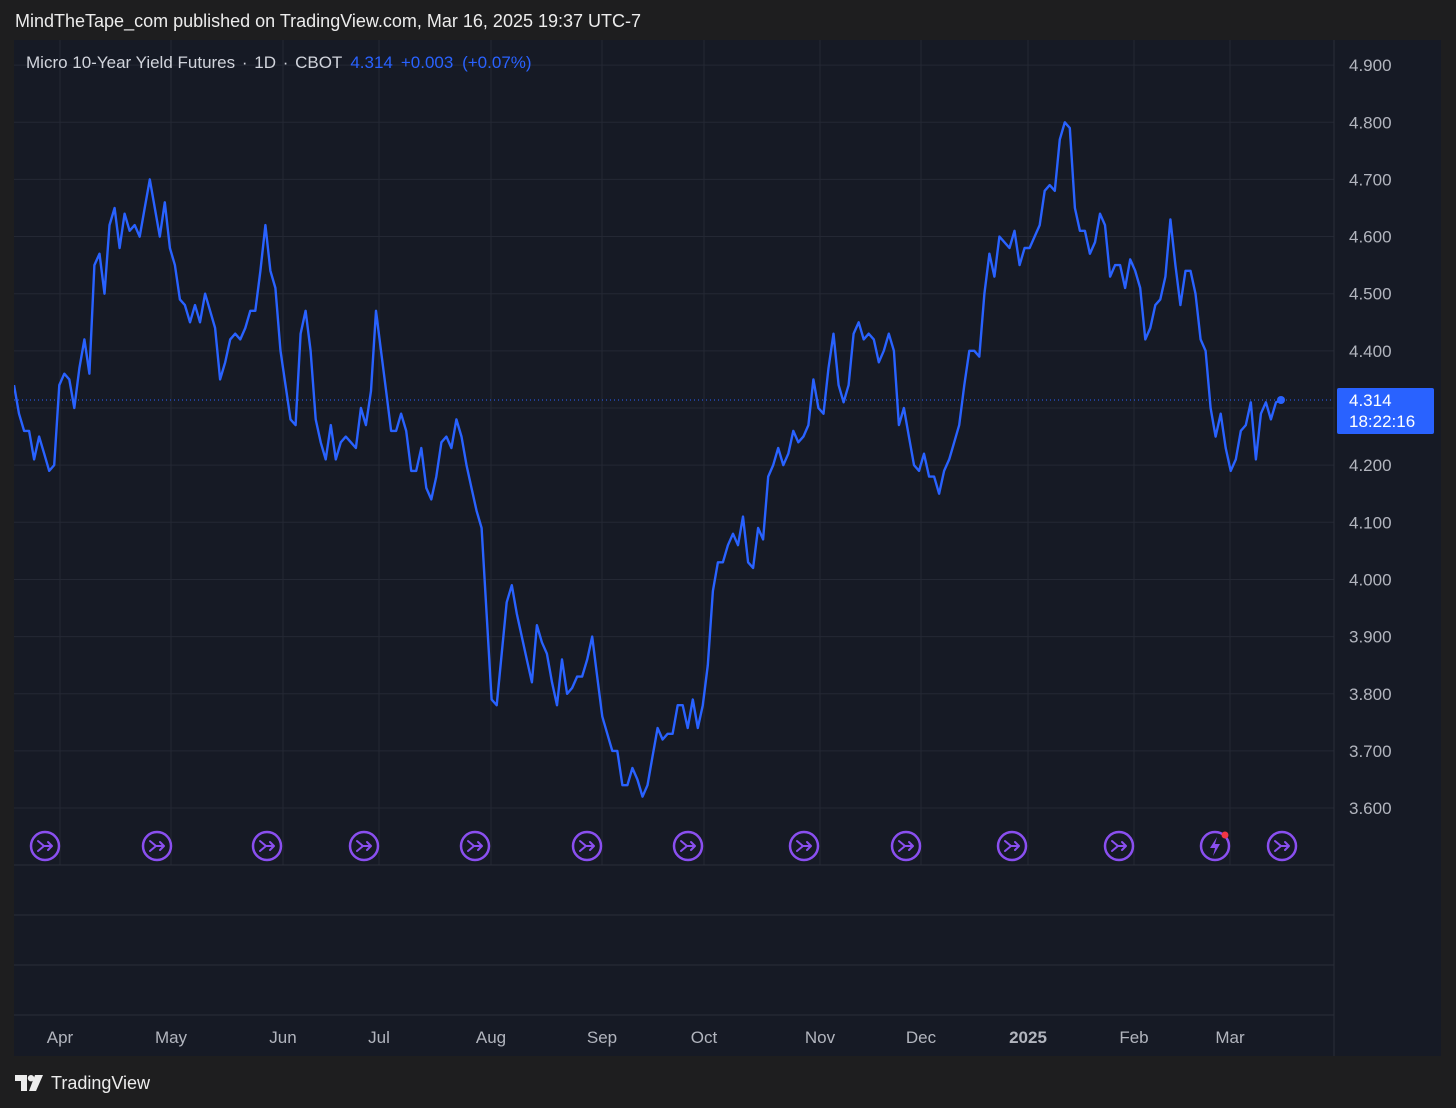  What do you see at coordinates (29, 1083) in the screenshot?
I see `tradingview-logo-icon` at bounding box center [29, 1083].